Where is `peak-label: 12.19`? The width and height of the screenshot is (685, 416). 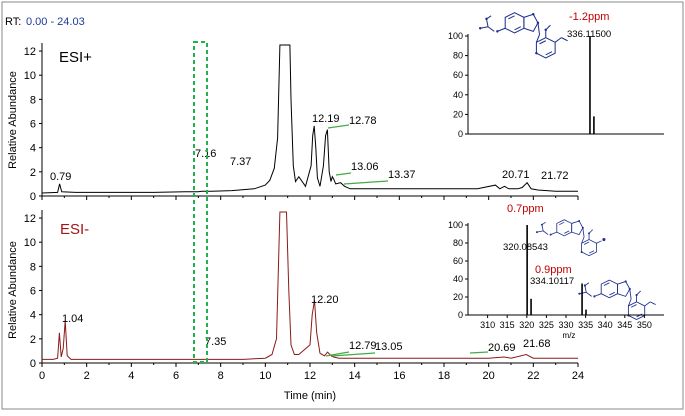
peak-label: 12.19 is located at coordinates (326, 119).